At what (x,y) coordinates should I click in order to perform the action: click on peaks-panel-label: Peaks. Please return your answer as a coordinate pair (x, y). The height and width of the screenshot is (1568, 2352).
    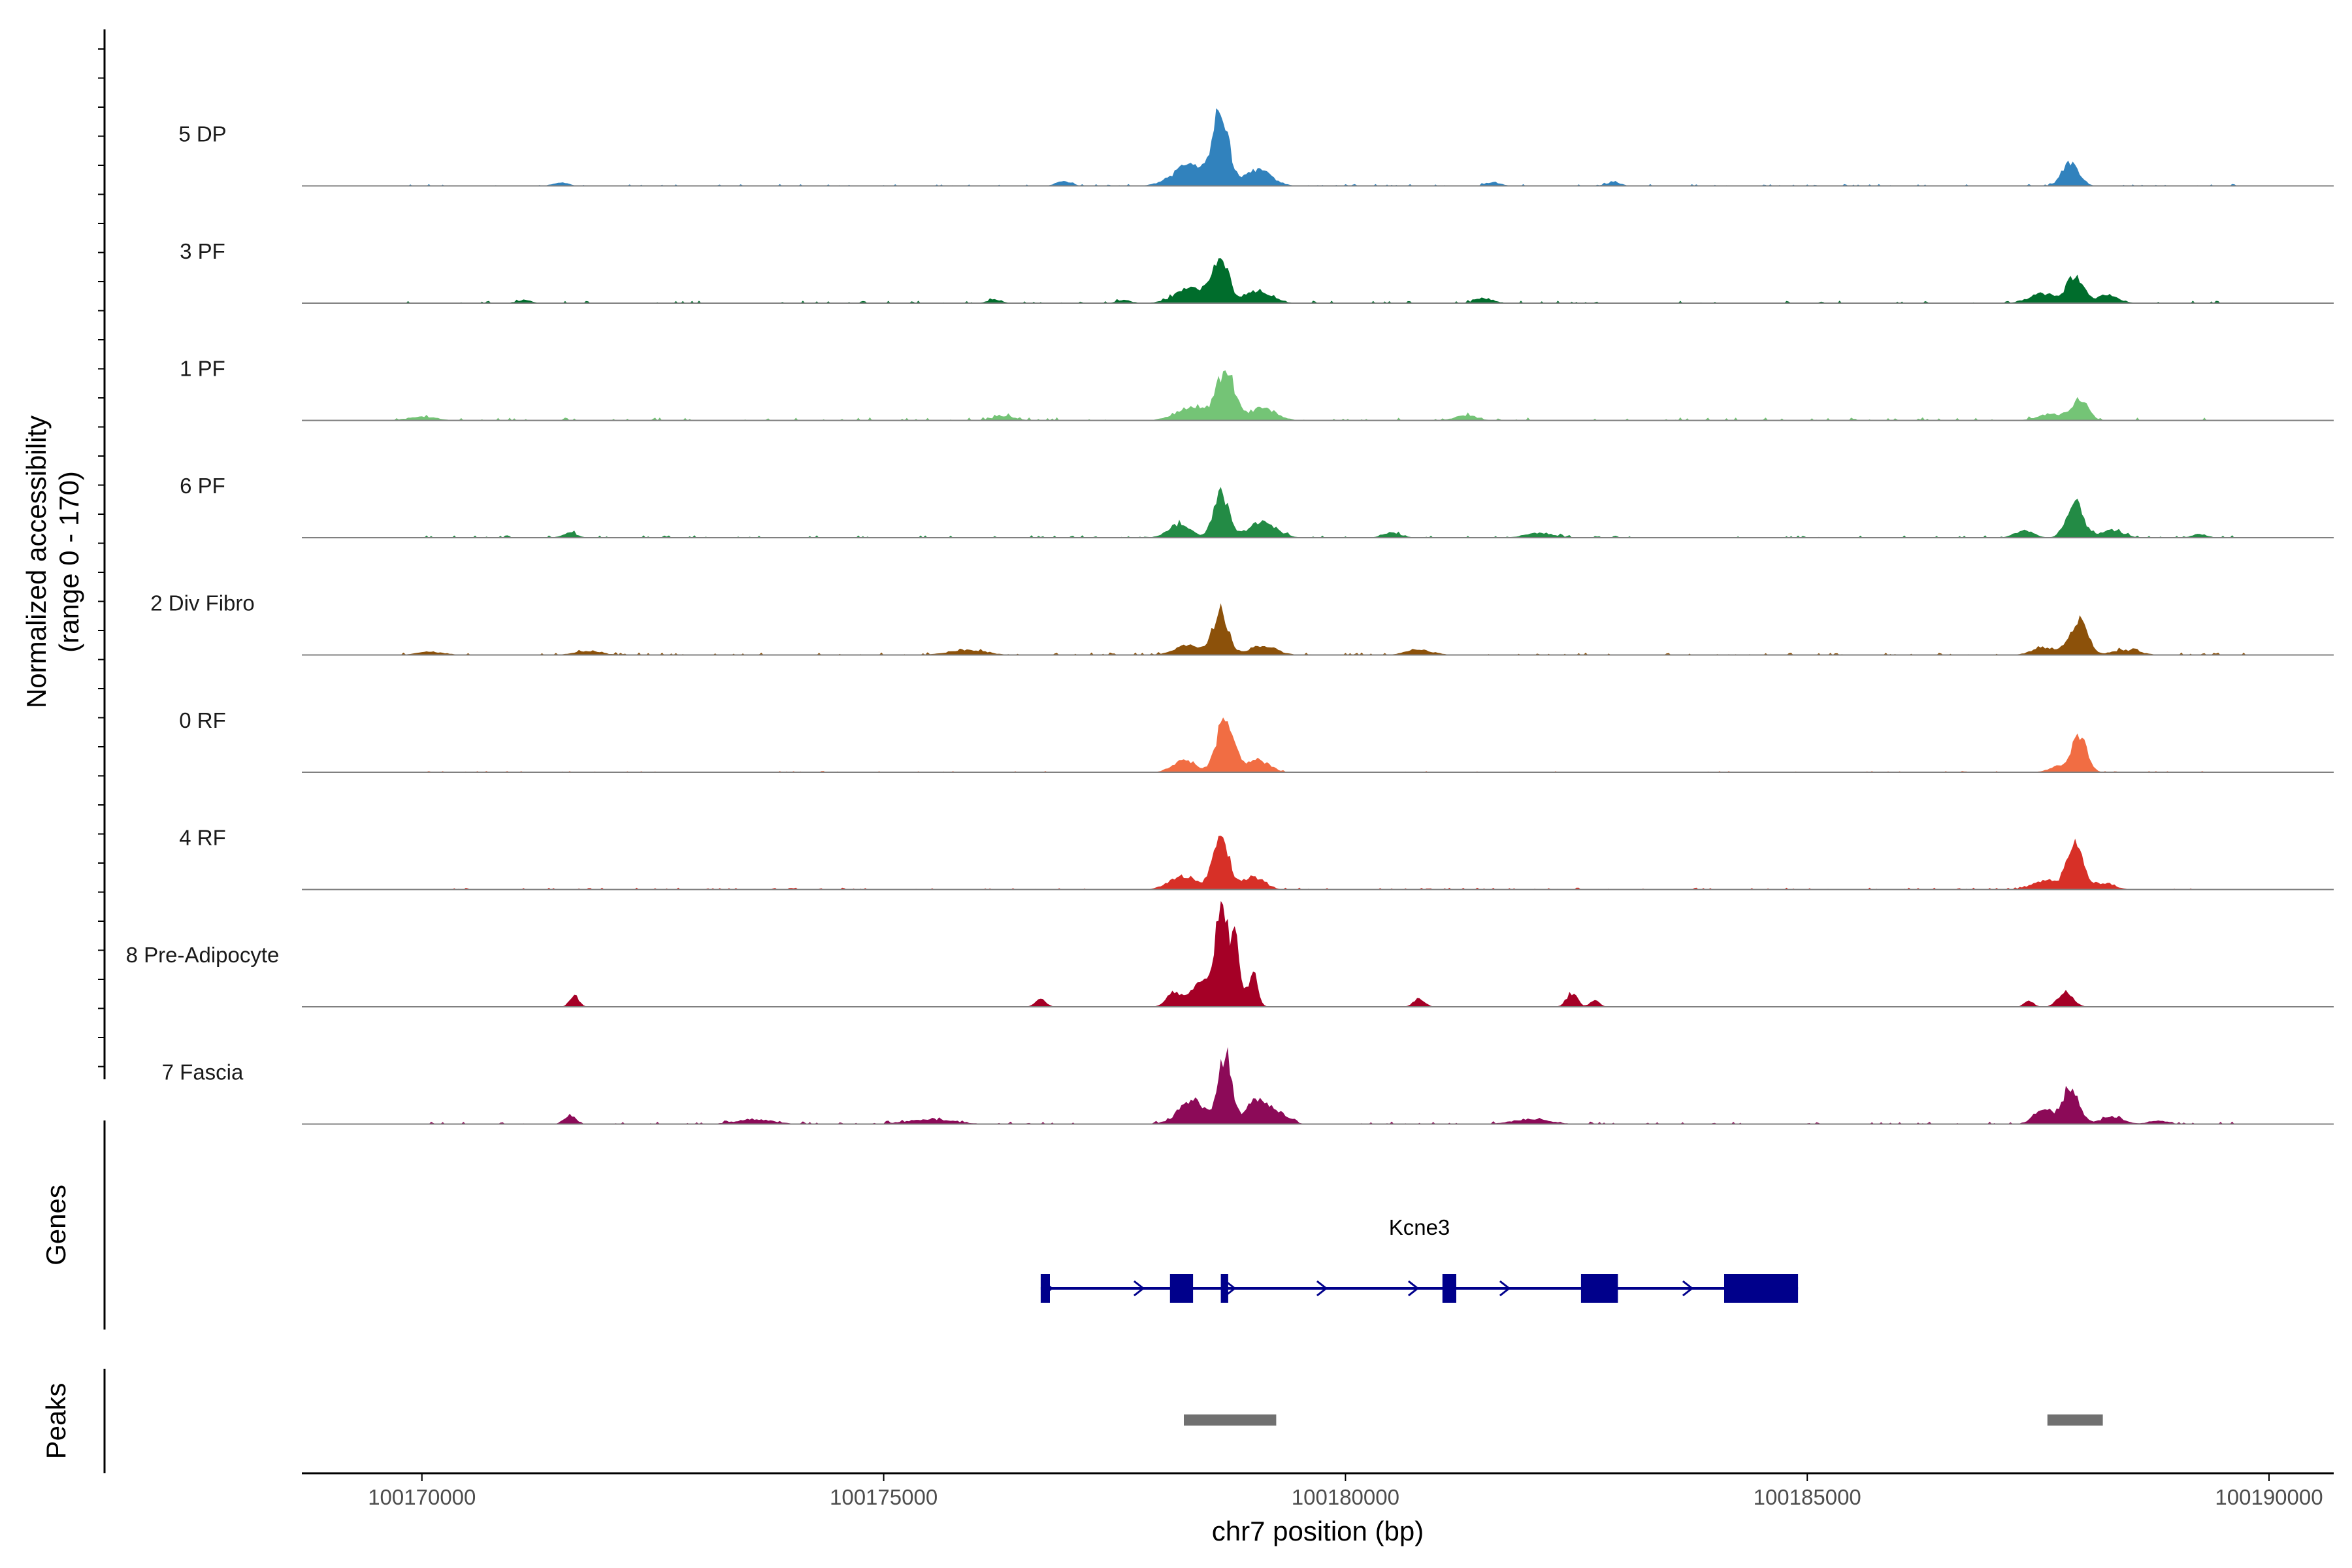
    Looking at the image, I should click on (56, 1421).